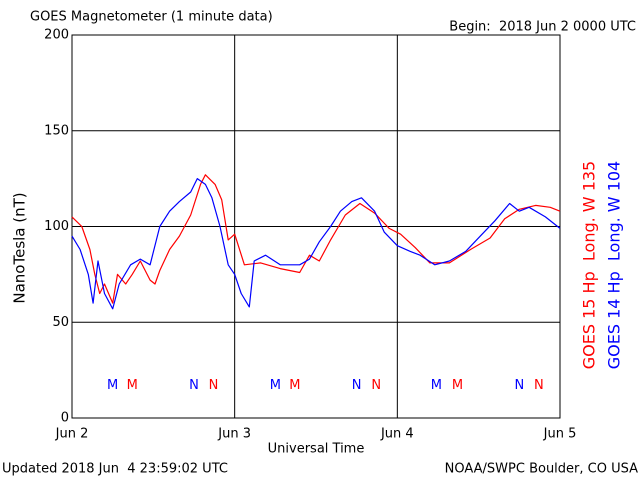 The height and width of the screenshot is (480, 640). I want to click on y-axis-label: NanoTesla (nT), so click(20, 247).